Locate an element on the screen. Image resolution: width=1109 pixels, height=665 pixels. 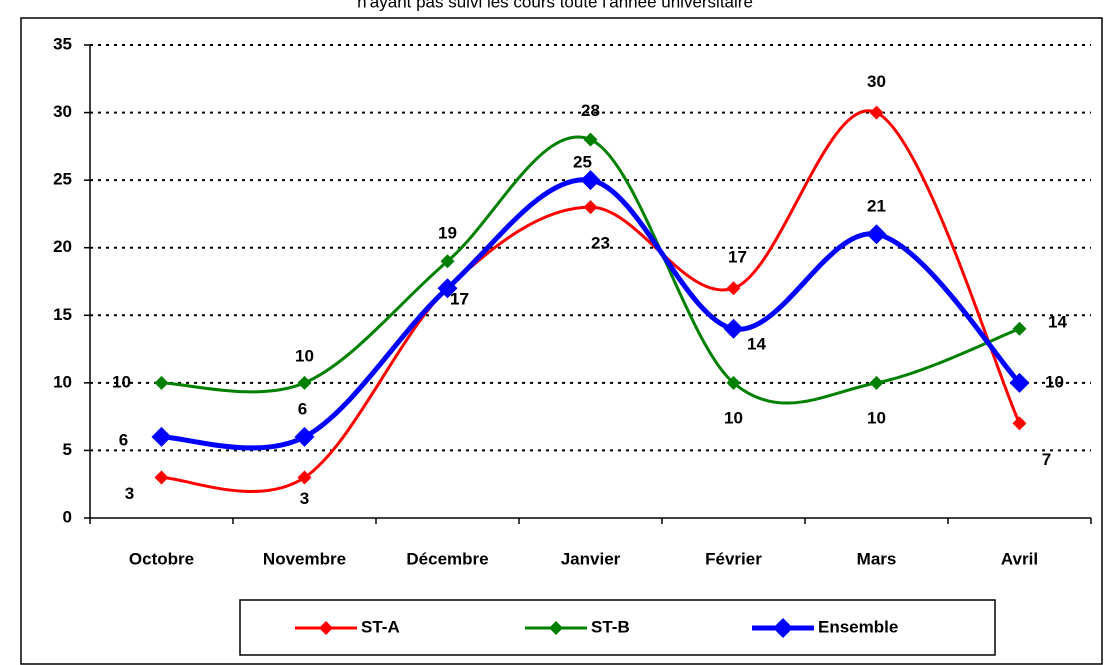
data-label: 25 is located at coordinates (582, 162).